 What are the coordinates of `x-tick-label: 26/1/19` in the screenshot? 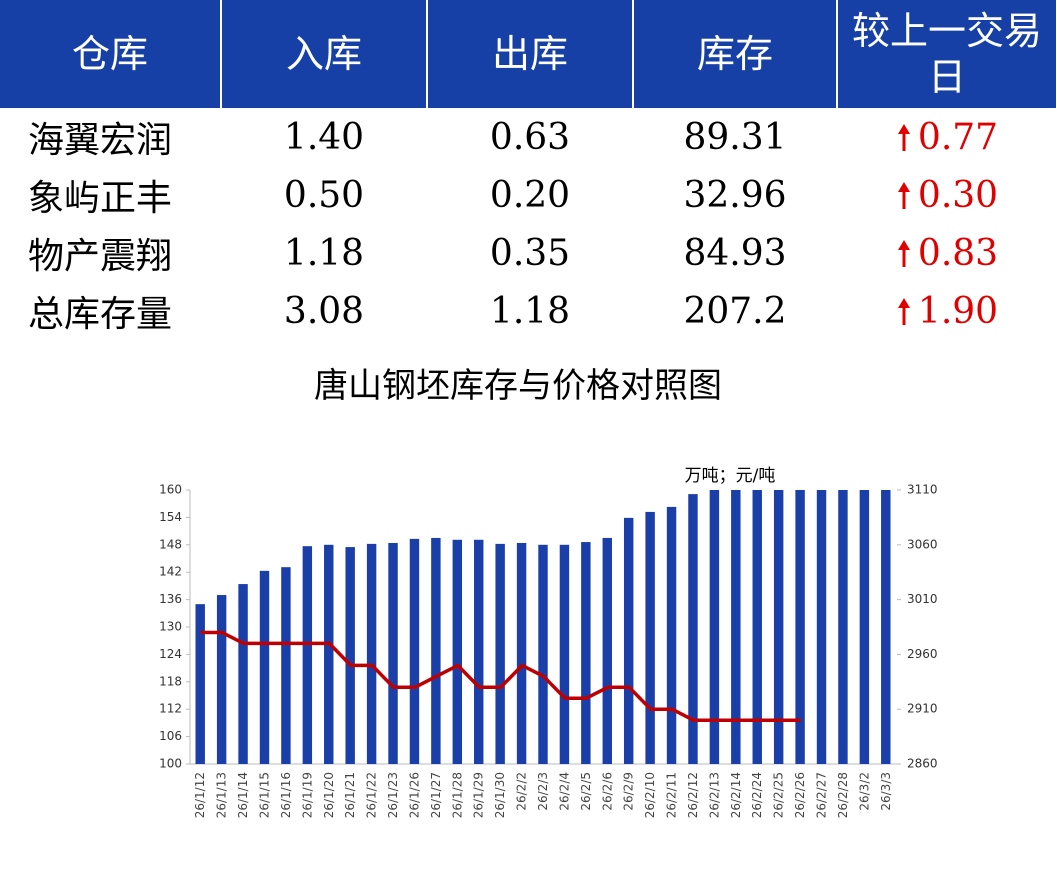 It's located at (307, 795).